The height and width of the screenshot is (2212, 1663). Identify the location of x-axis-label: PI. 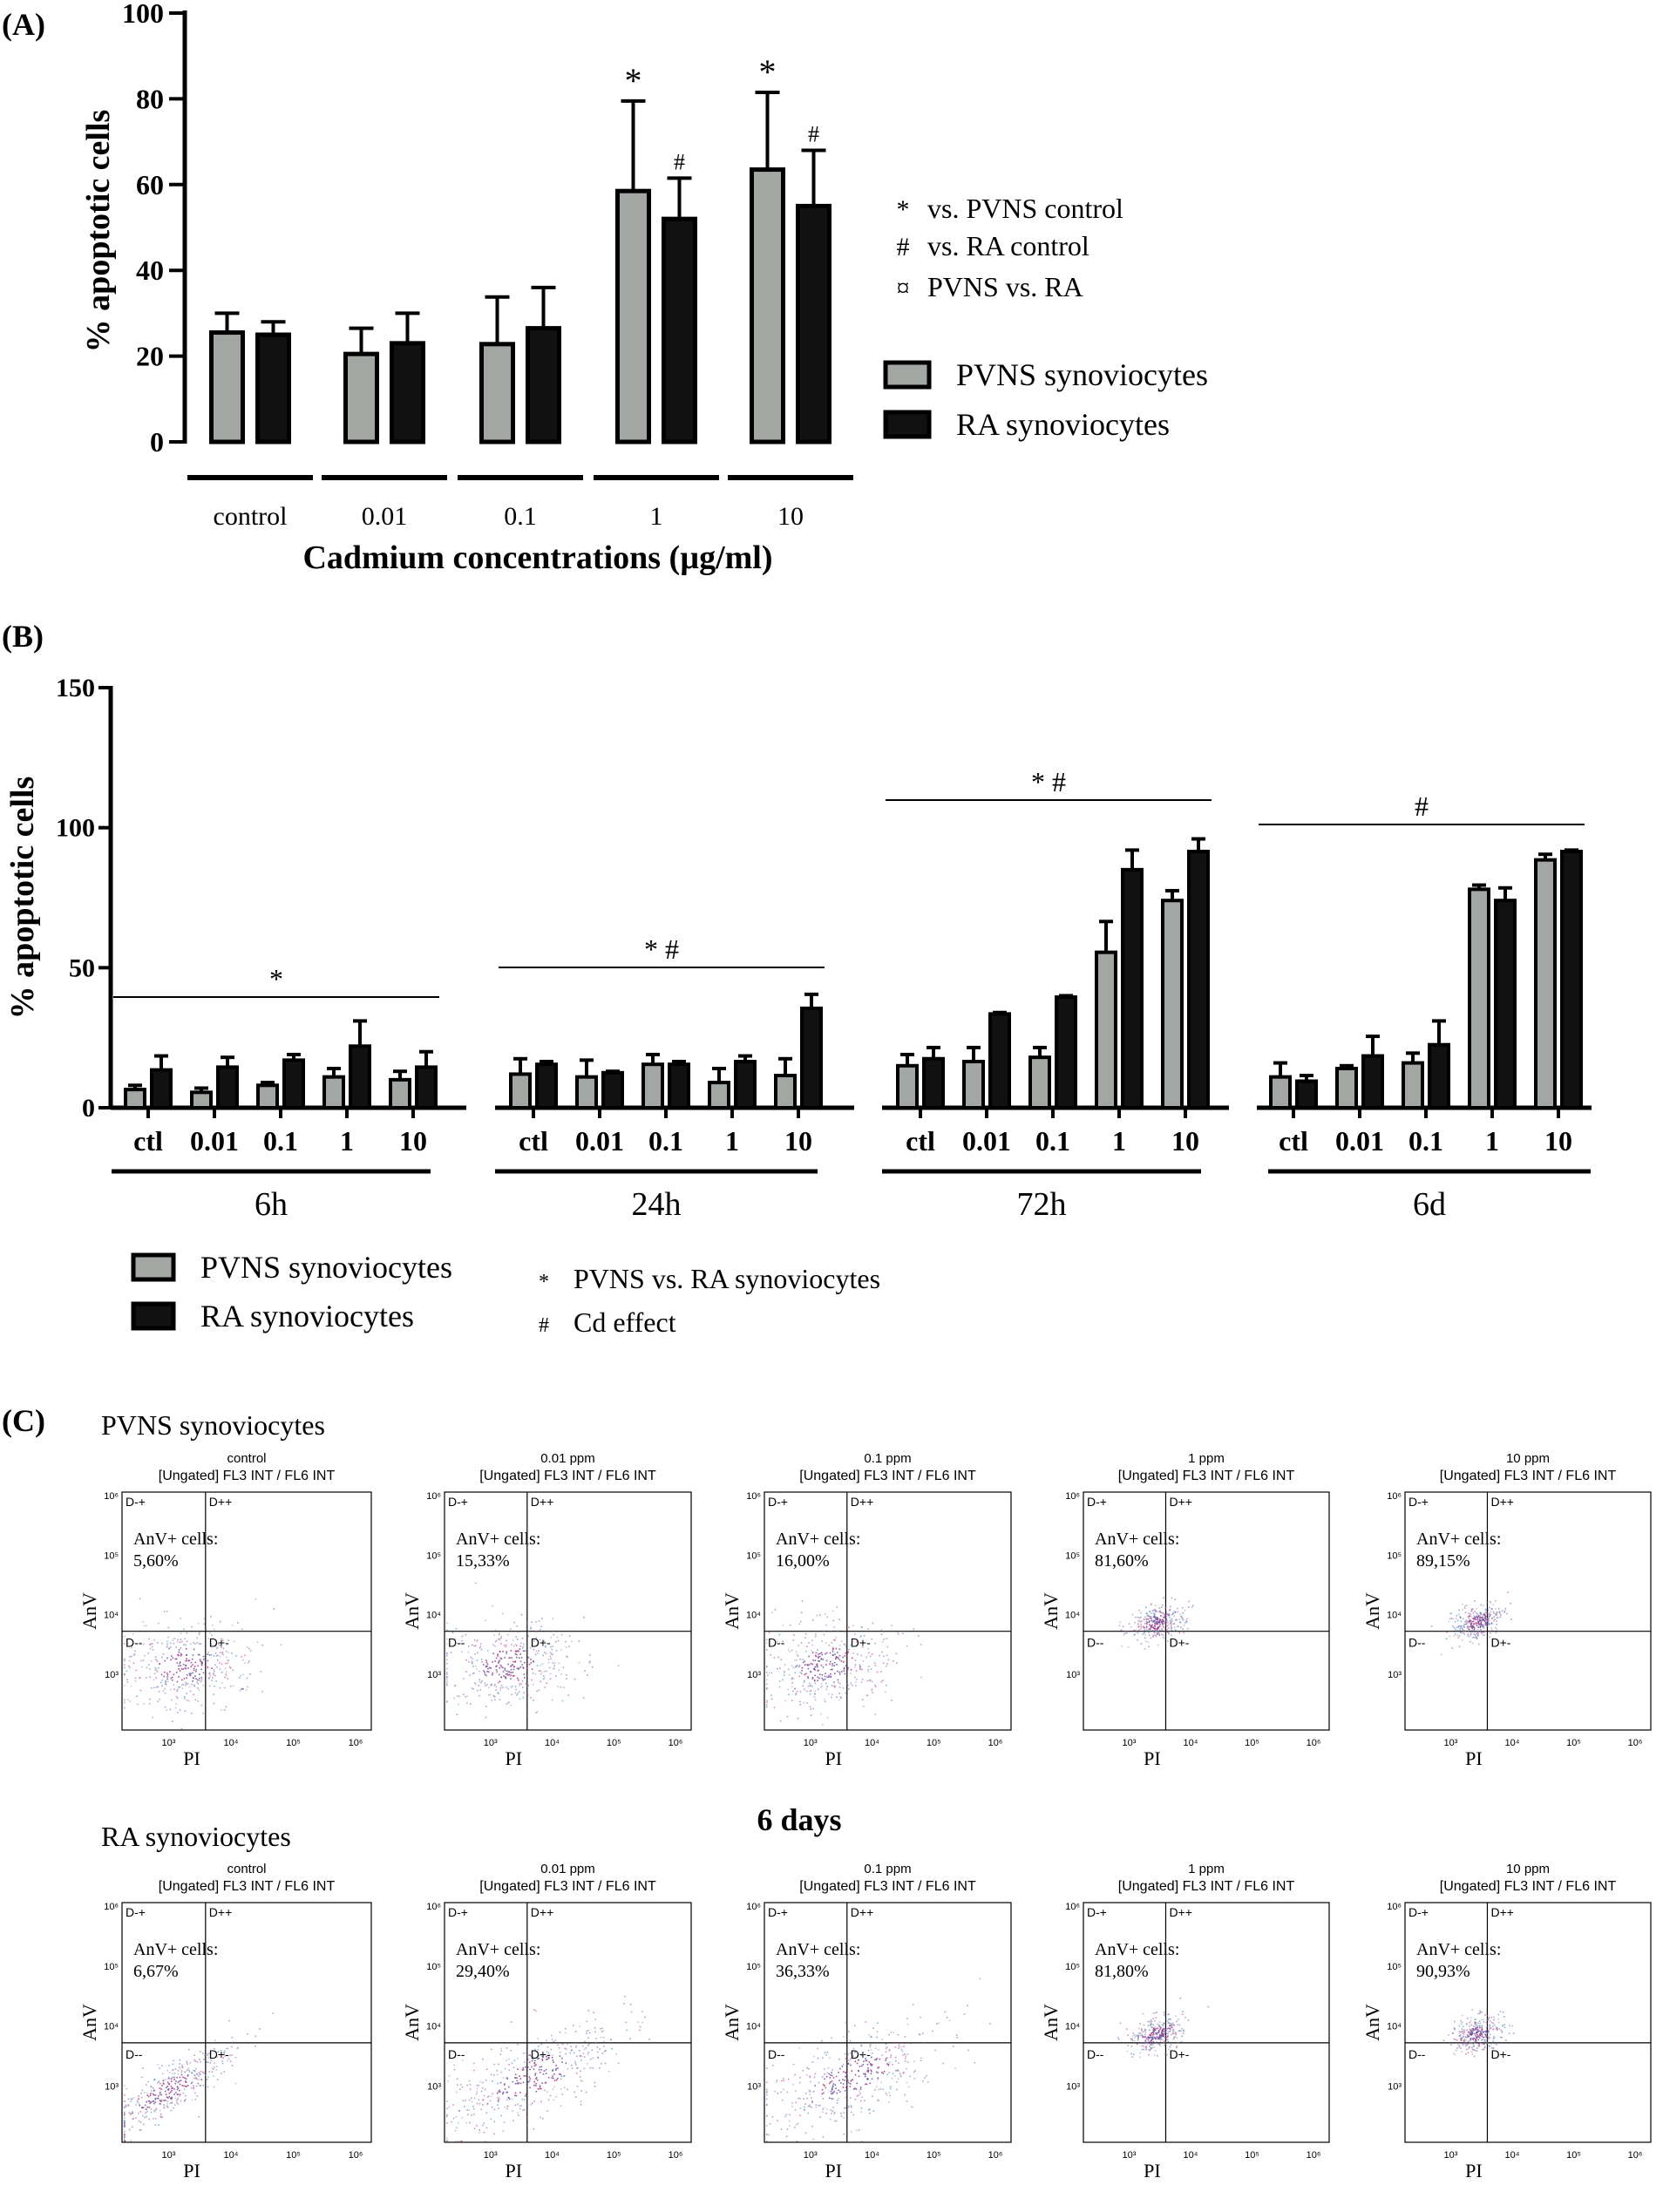
(833, 2170).